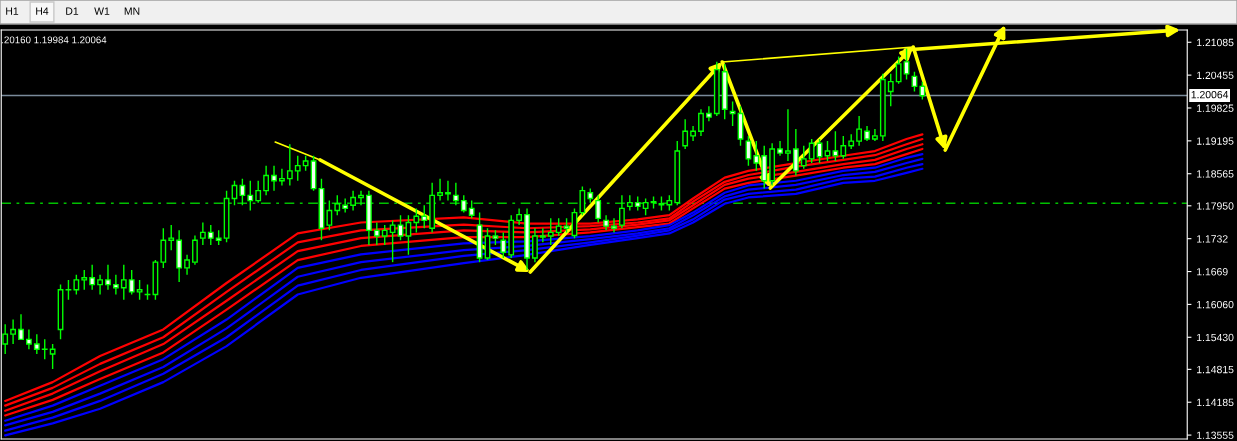 The width and height of the screenshot is (1237, 441). What do you see at coordinates (132, 11) in the screenshot?
I see `text: MN` at bounding box center [132, 11].